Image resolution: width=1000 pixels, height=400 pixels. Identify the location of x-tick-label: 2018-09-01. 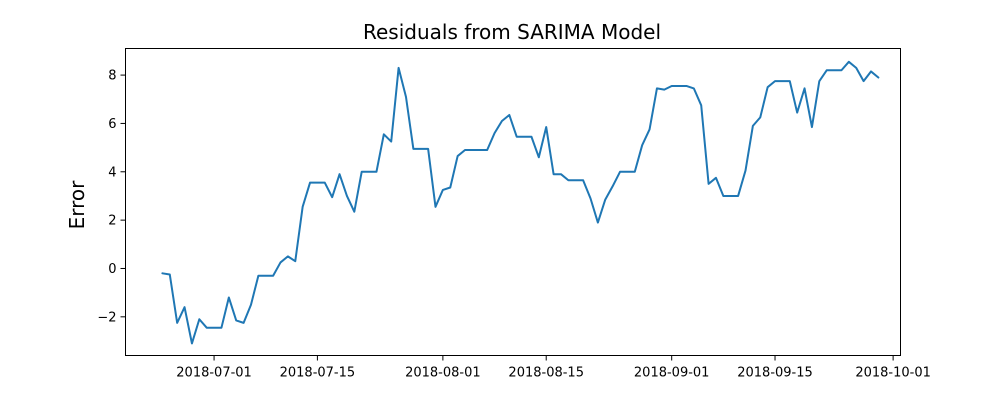
(672, 373).